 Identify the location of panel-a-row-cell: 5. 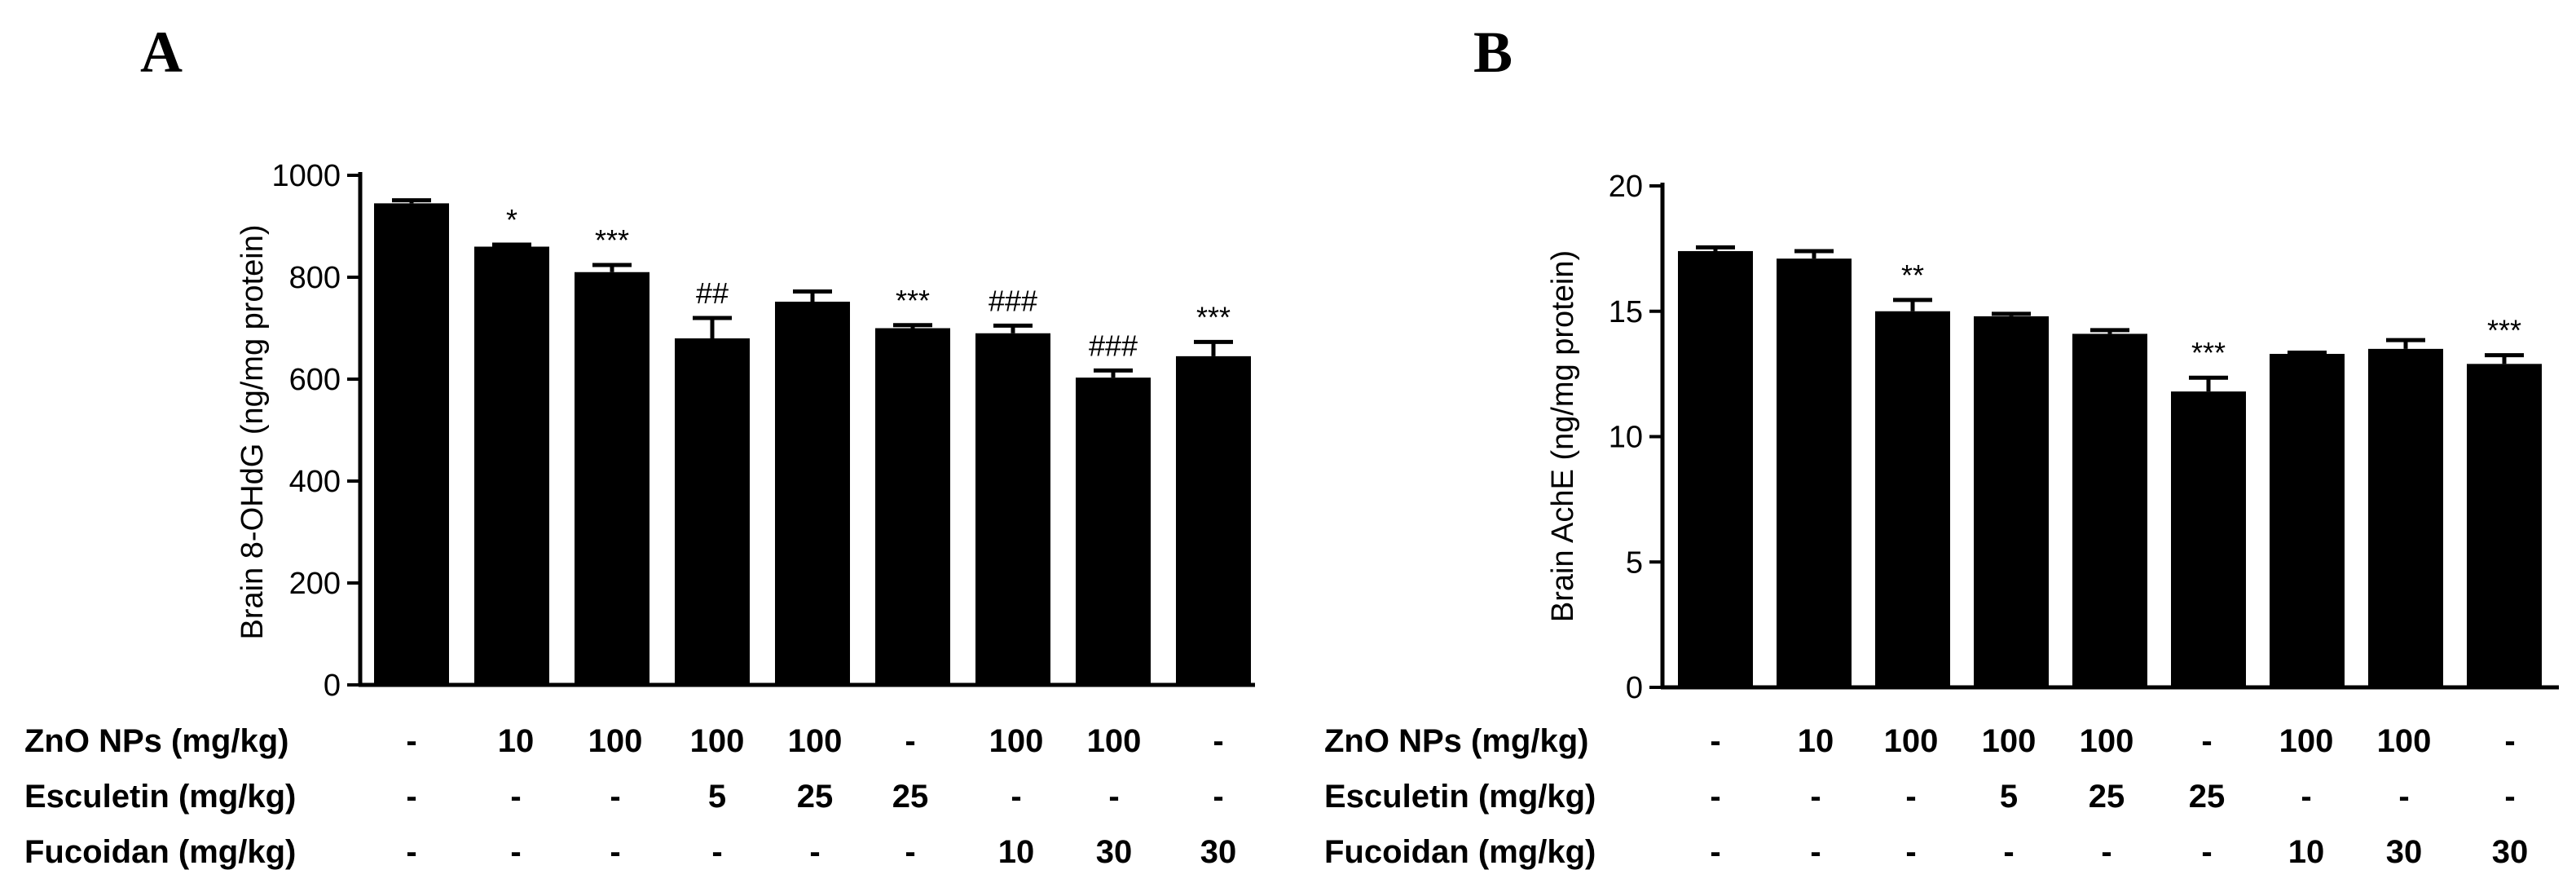
(717, 797).